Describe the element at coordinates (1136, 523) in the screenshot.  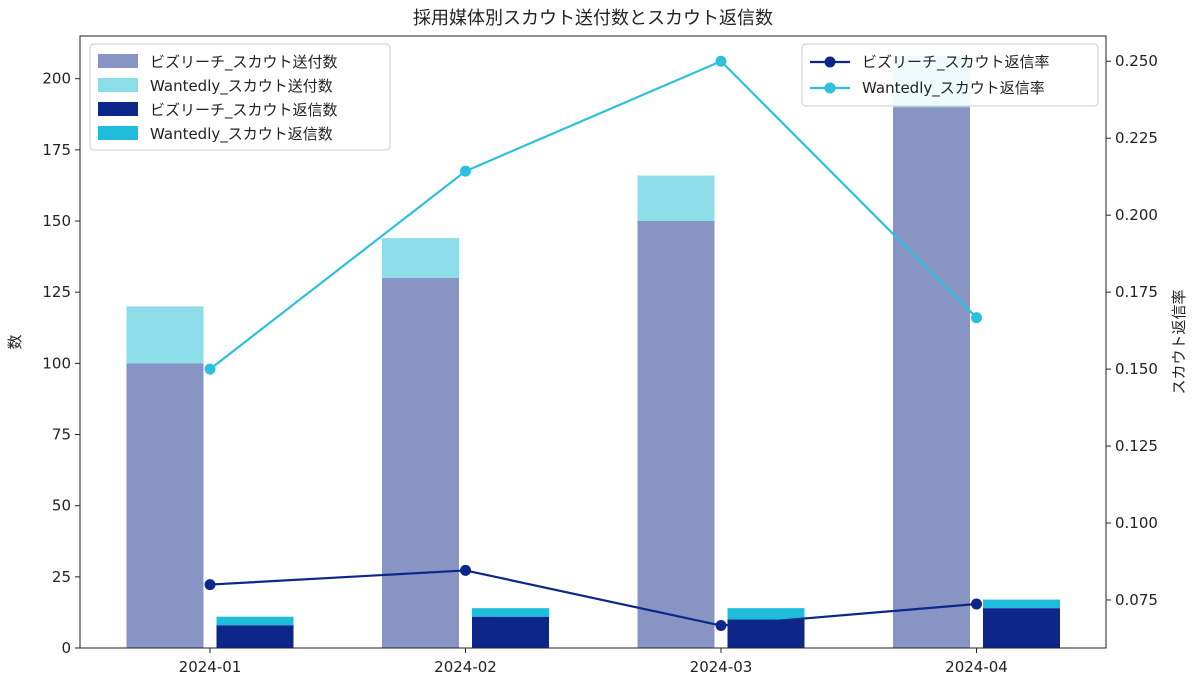
I see `y2-tick-label: 0.100` at that location.